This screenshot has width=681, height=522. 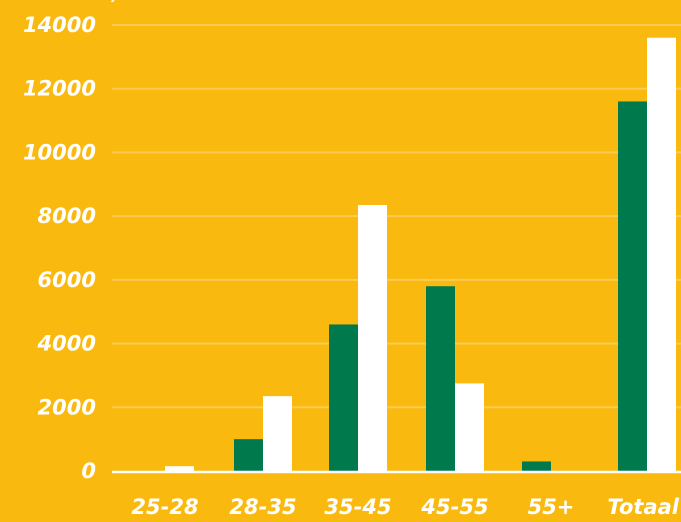 What do you see at coordinates (661, 254) in the screenshot?
I see `bar-series2-Totaal` at bounding box center [661, 254].